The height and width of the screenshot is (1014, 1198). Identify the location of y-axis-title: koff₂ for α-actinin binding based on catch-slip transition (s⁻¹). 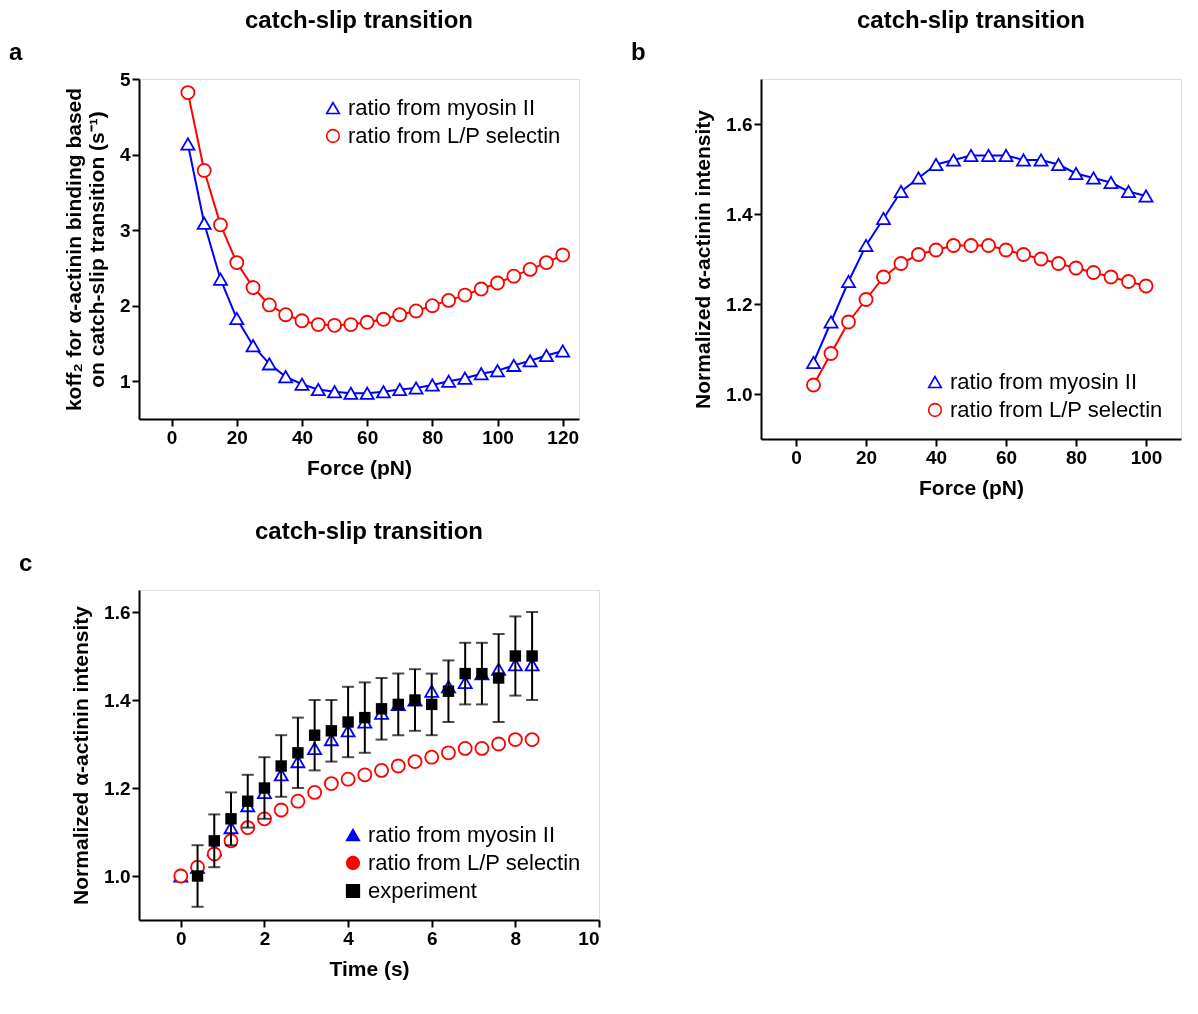
(84, 249).